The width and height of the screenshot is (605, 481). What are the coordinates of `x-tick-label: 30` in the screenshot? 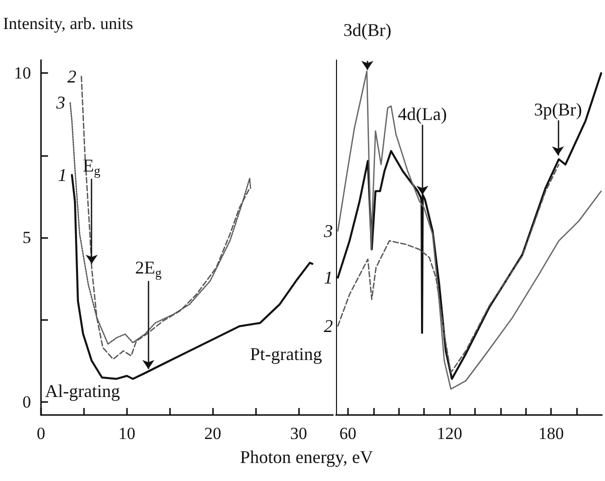 It's located at (299, 433).